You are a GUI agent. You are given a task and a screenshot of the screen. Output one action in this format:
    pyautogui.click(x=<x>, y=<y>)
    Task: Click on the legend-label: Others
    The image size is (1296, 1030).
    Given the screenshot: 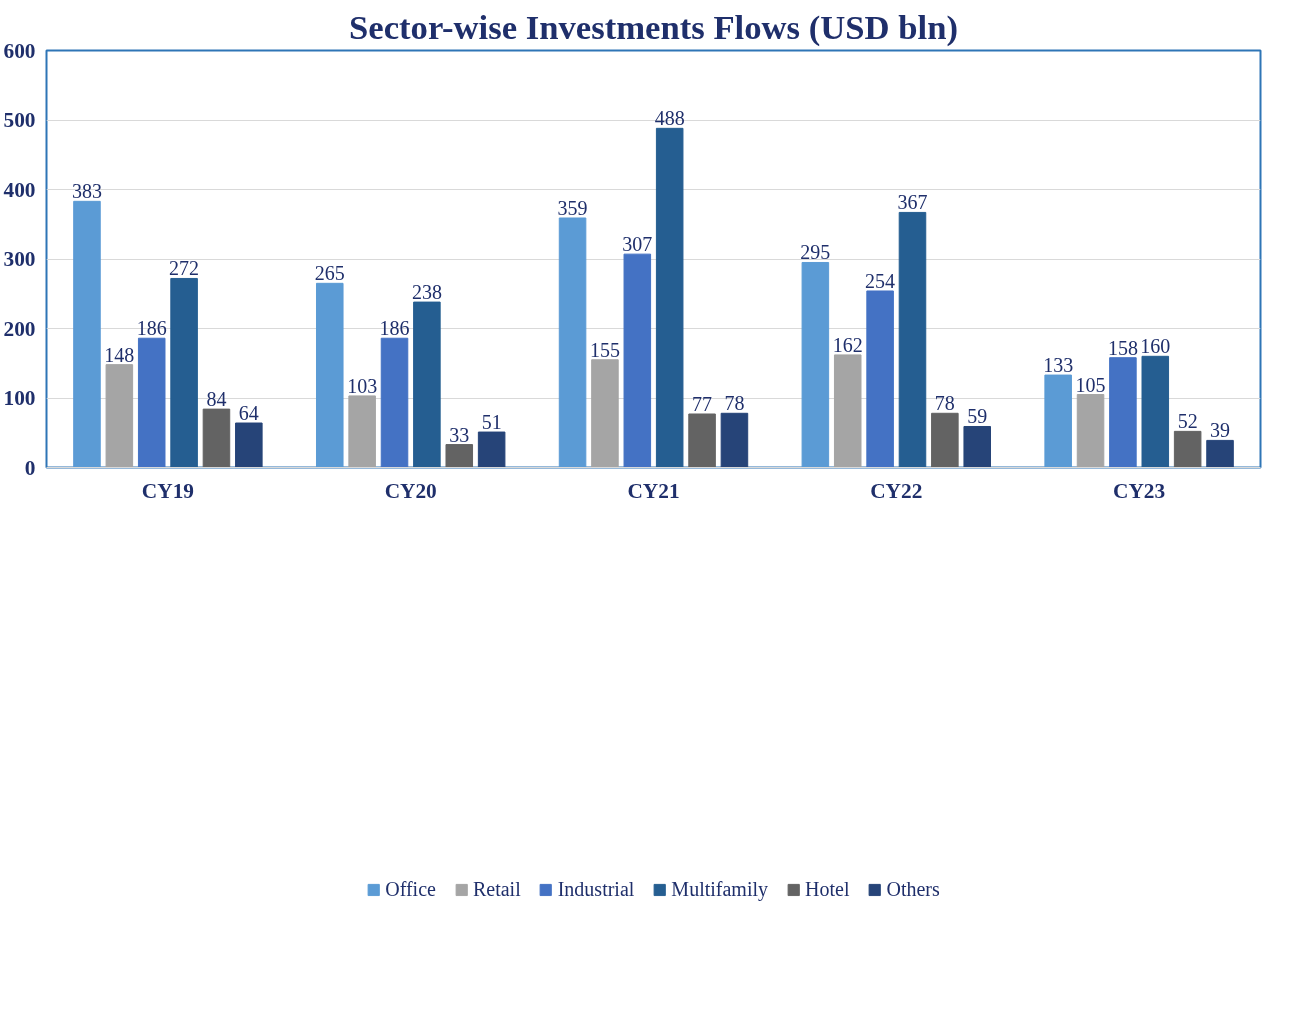 What is the action you would take?
    pyautogui.click(x=913, y=889)
    